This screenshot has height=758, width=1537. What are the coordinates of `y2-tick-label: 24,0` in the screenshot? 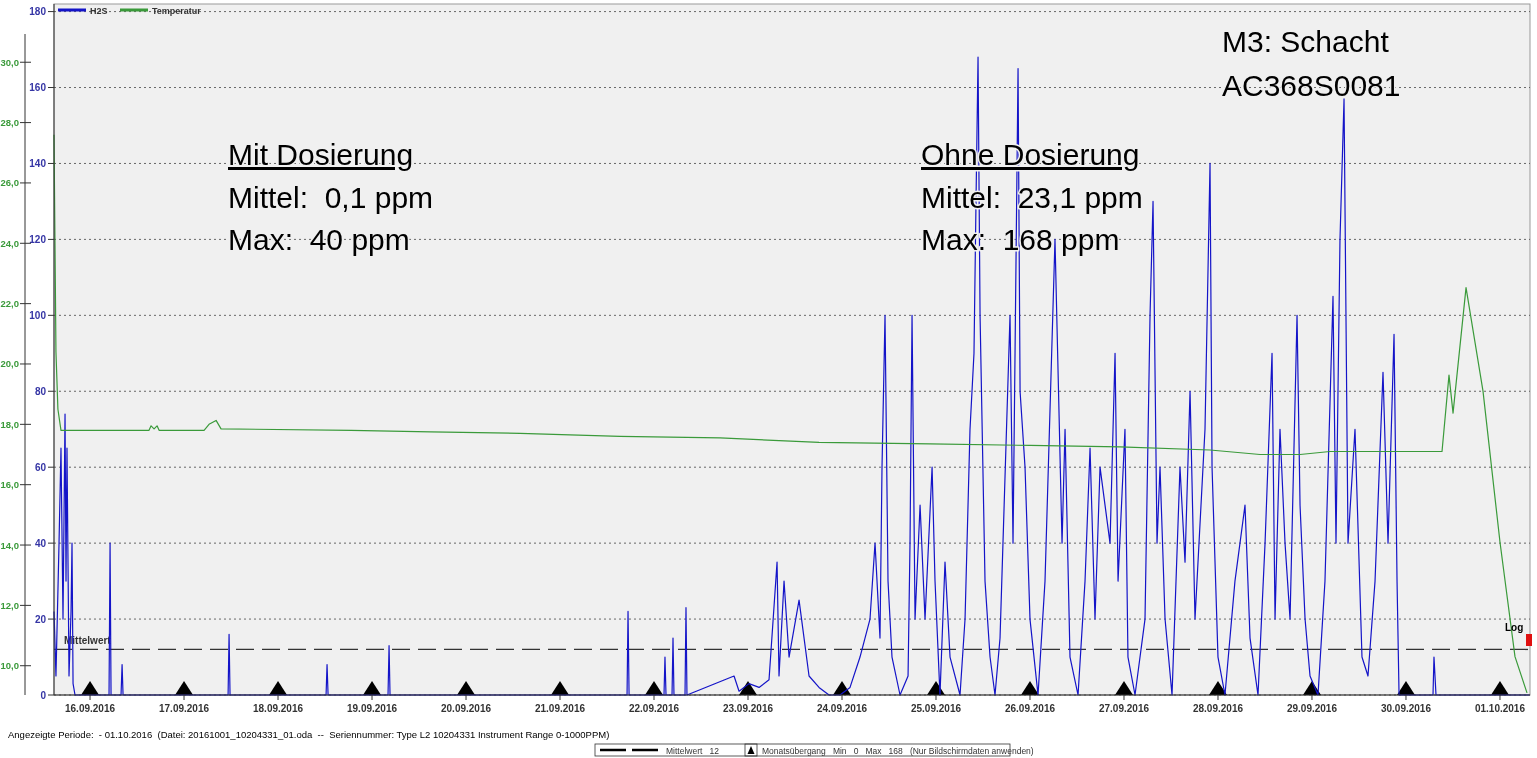 It's located at (9, 243).